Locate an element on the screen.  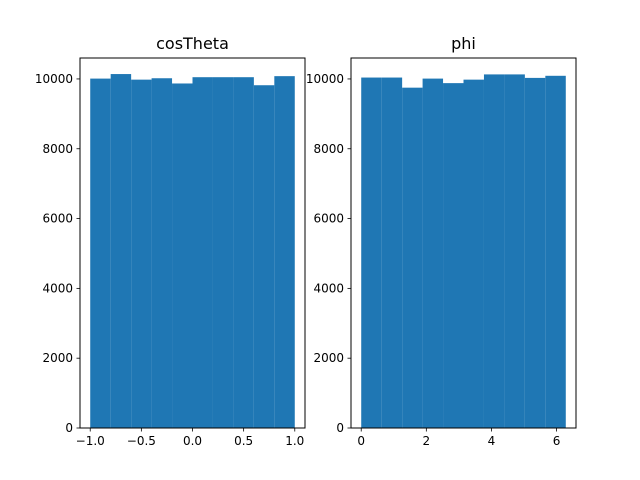
costheta-xtick-label-3: 0.5 is located at coordinates (243, 441).